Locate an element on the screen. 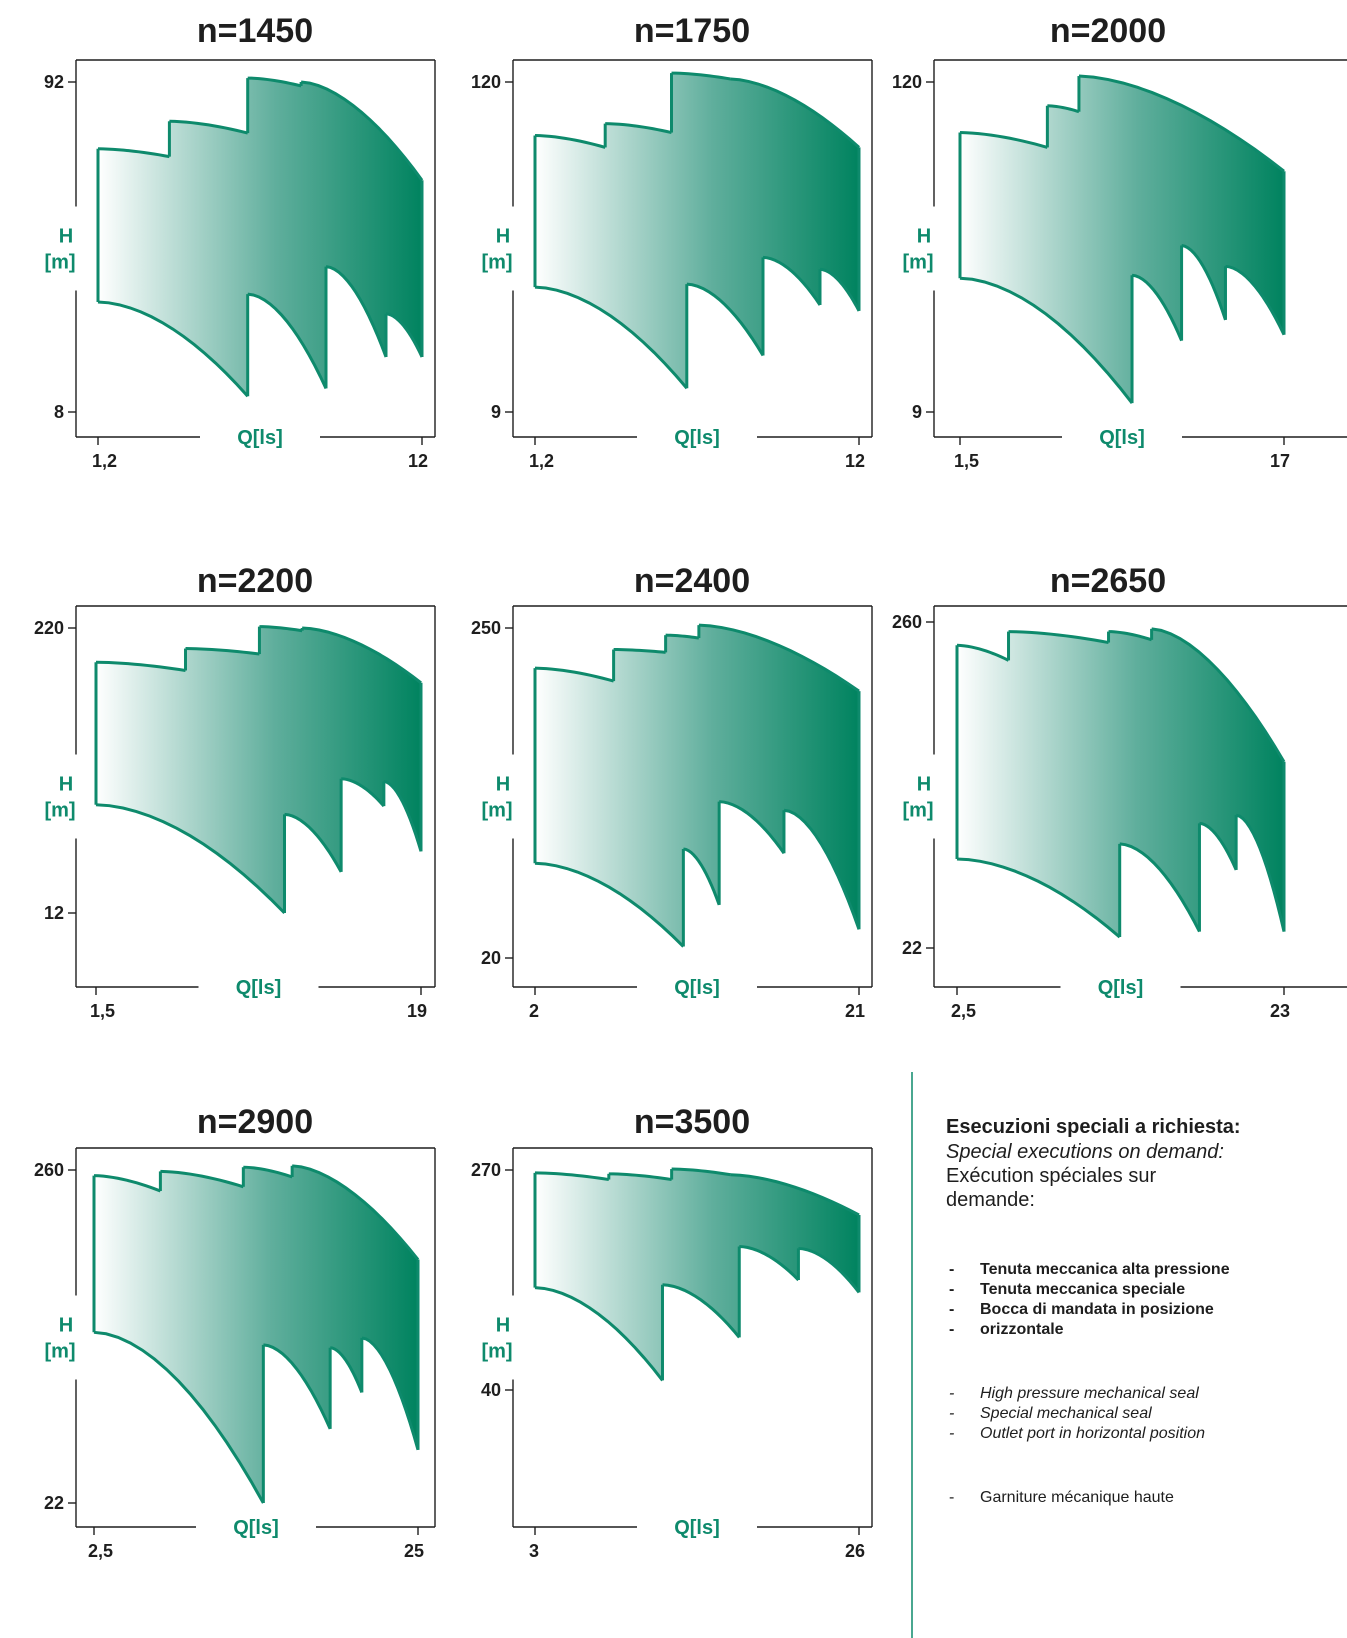 Image resolution: width=1347 pixels, height=1638 pixels. x-tick-label-1: 1,5 is located at coordinates (966, 461).